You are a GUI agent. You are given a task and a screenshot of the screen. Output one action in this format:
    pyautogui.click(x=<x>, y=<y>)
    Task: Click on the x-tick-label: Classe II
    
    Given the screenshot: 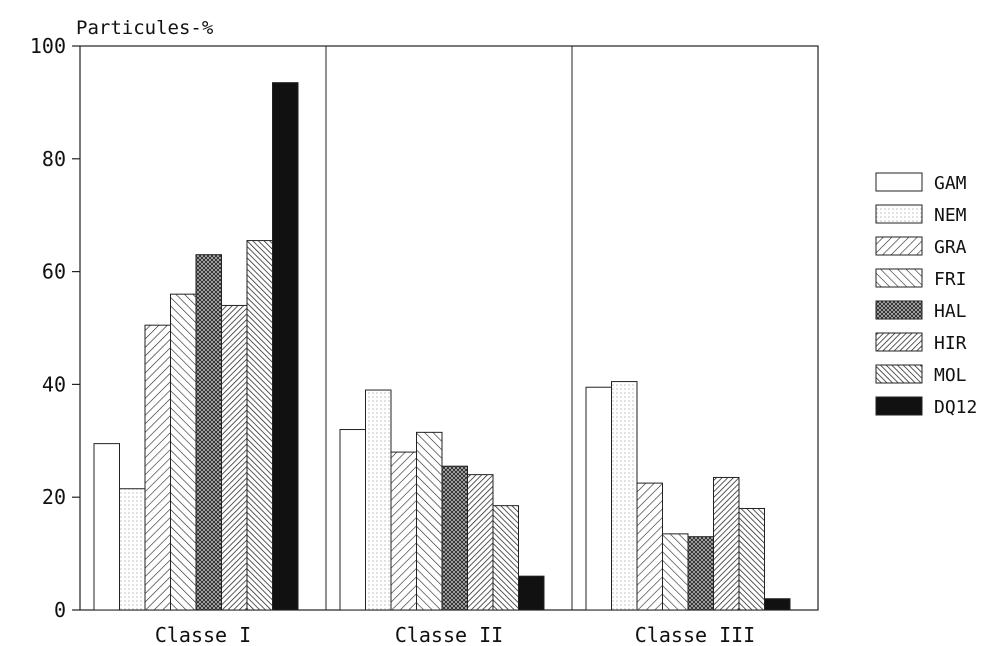 What is the action you would take?
    pyautogui.click(x=449, y=634)
    